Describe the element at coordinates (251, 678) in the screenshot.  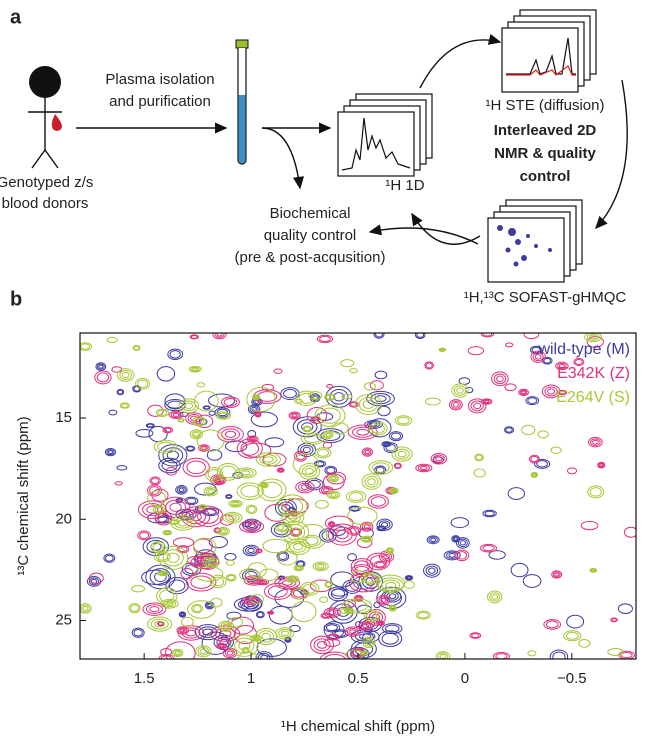
I see `x-tick-label: 1` at that location.